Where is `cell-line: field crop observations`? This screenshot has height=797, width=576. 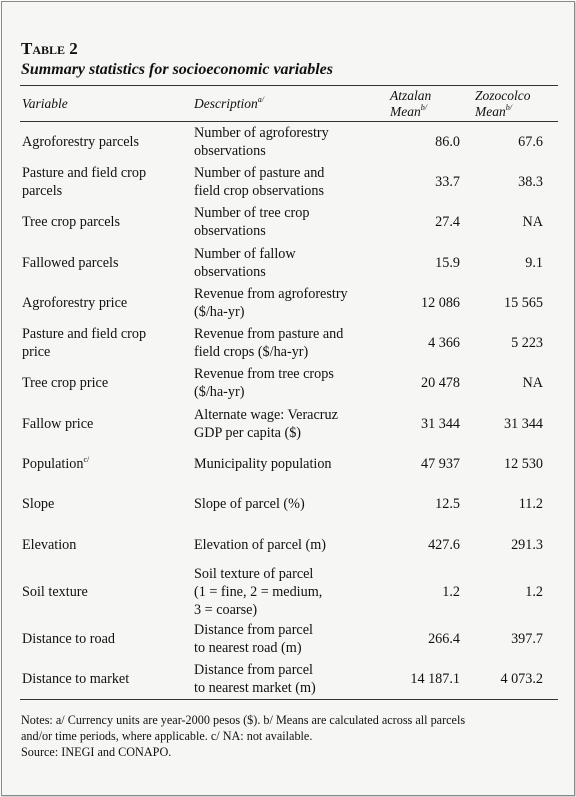
cell-line: field crop observations is located at coordinates (291, 191).